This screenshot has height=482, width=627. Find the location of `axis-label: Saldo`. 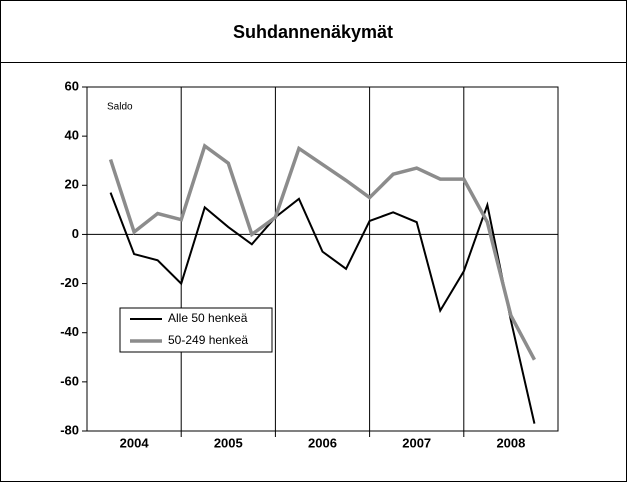

axis-label: Saldo is located at coordinates (120, 107).